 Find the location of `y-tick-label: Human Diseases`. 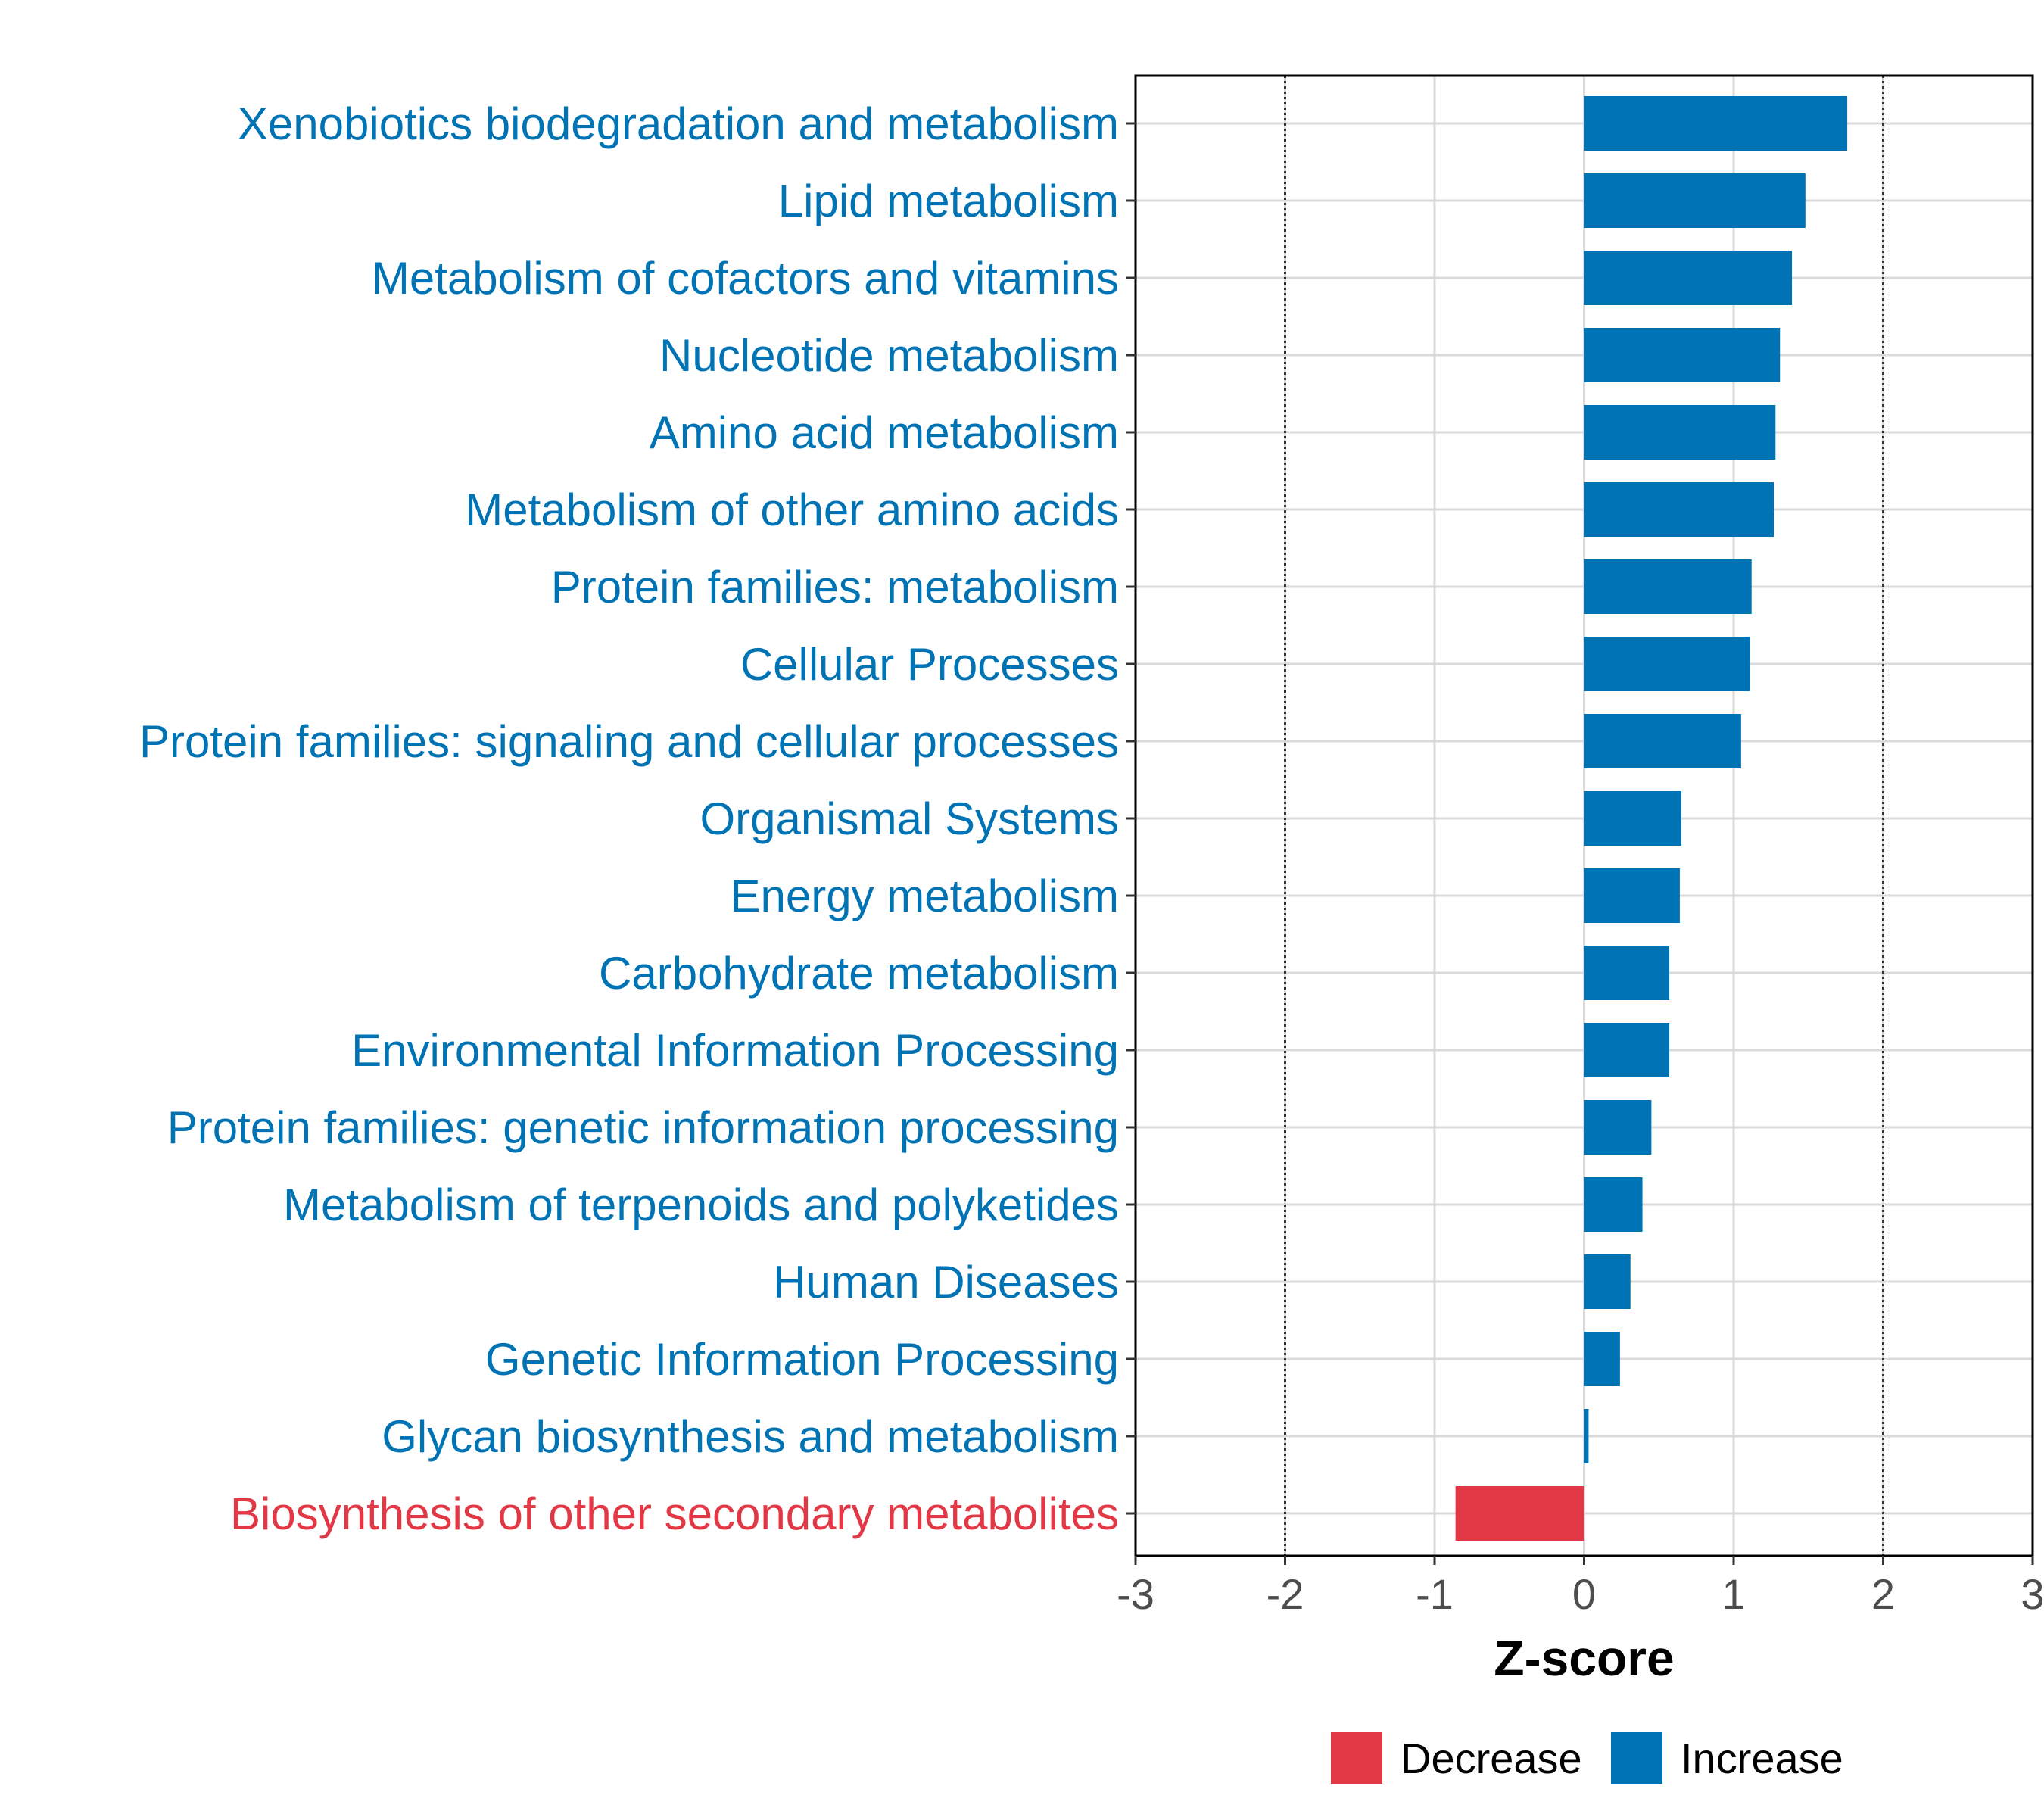

y-tick-label: Human Diseases is located at coordinates (946, 1282).